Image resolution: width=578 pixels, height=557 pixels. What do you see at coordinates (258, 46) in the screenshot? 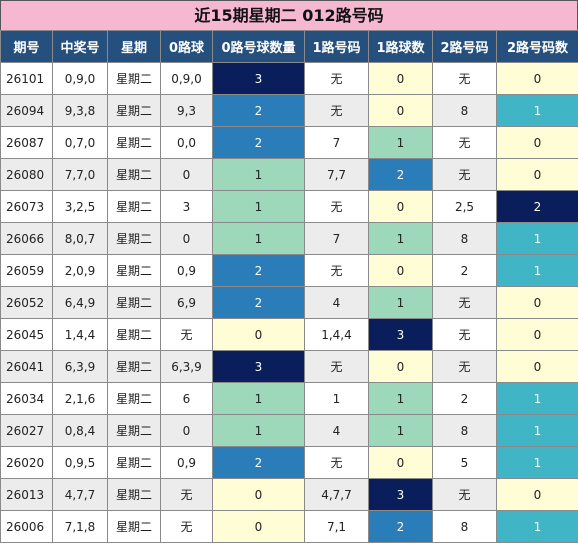
I see `header-route0-count: 0路号球数量` at bounding box center [258, 46].